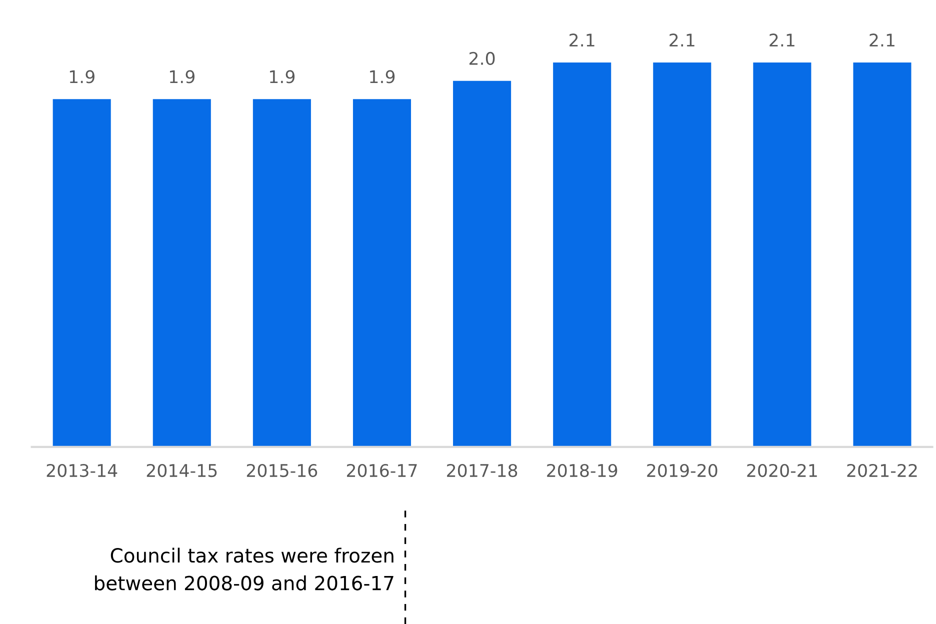 The width and height of the screenshot is (936, 624). Describe the element at coordinates (181, 471) in the screenshot. I see `x-tick-label: 2014-15` at that location.